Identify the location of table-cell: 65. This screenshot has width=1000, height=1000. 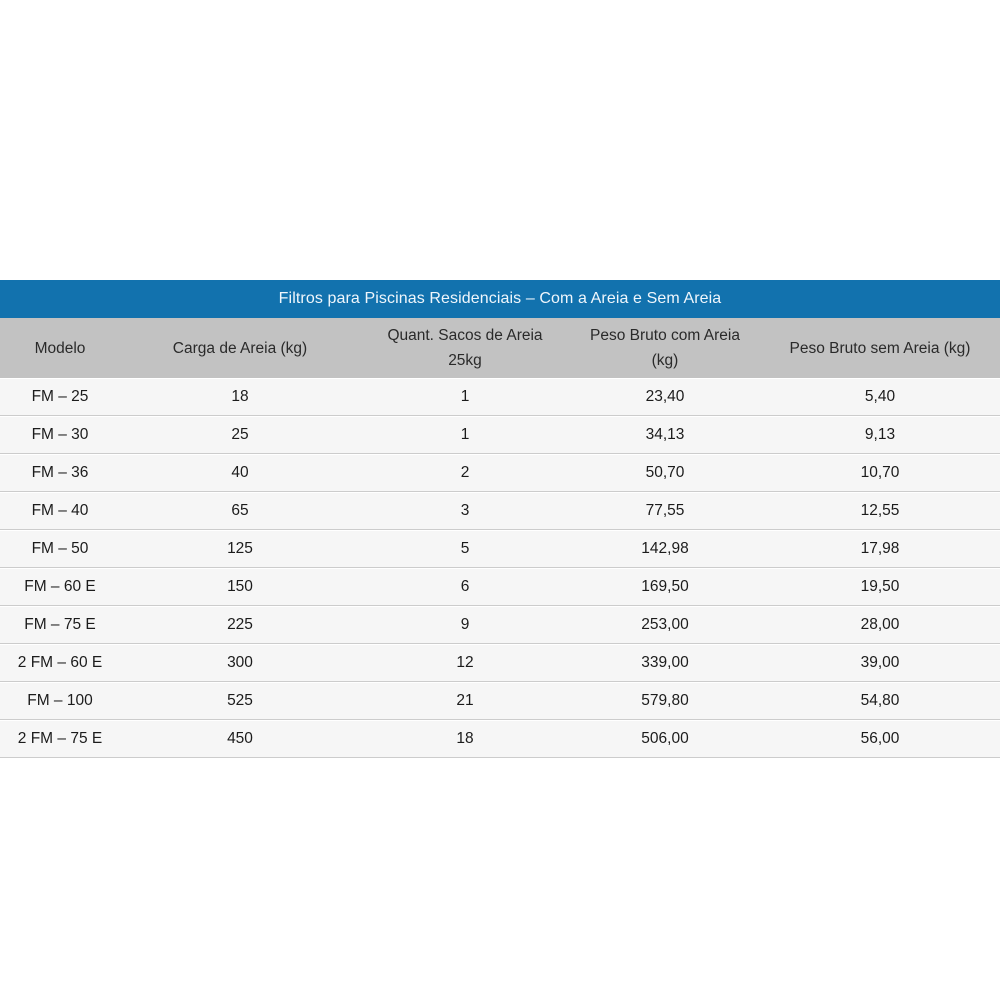
(240, 510).